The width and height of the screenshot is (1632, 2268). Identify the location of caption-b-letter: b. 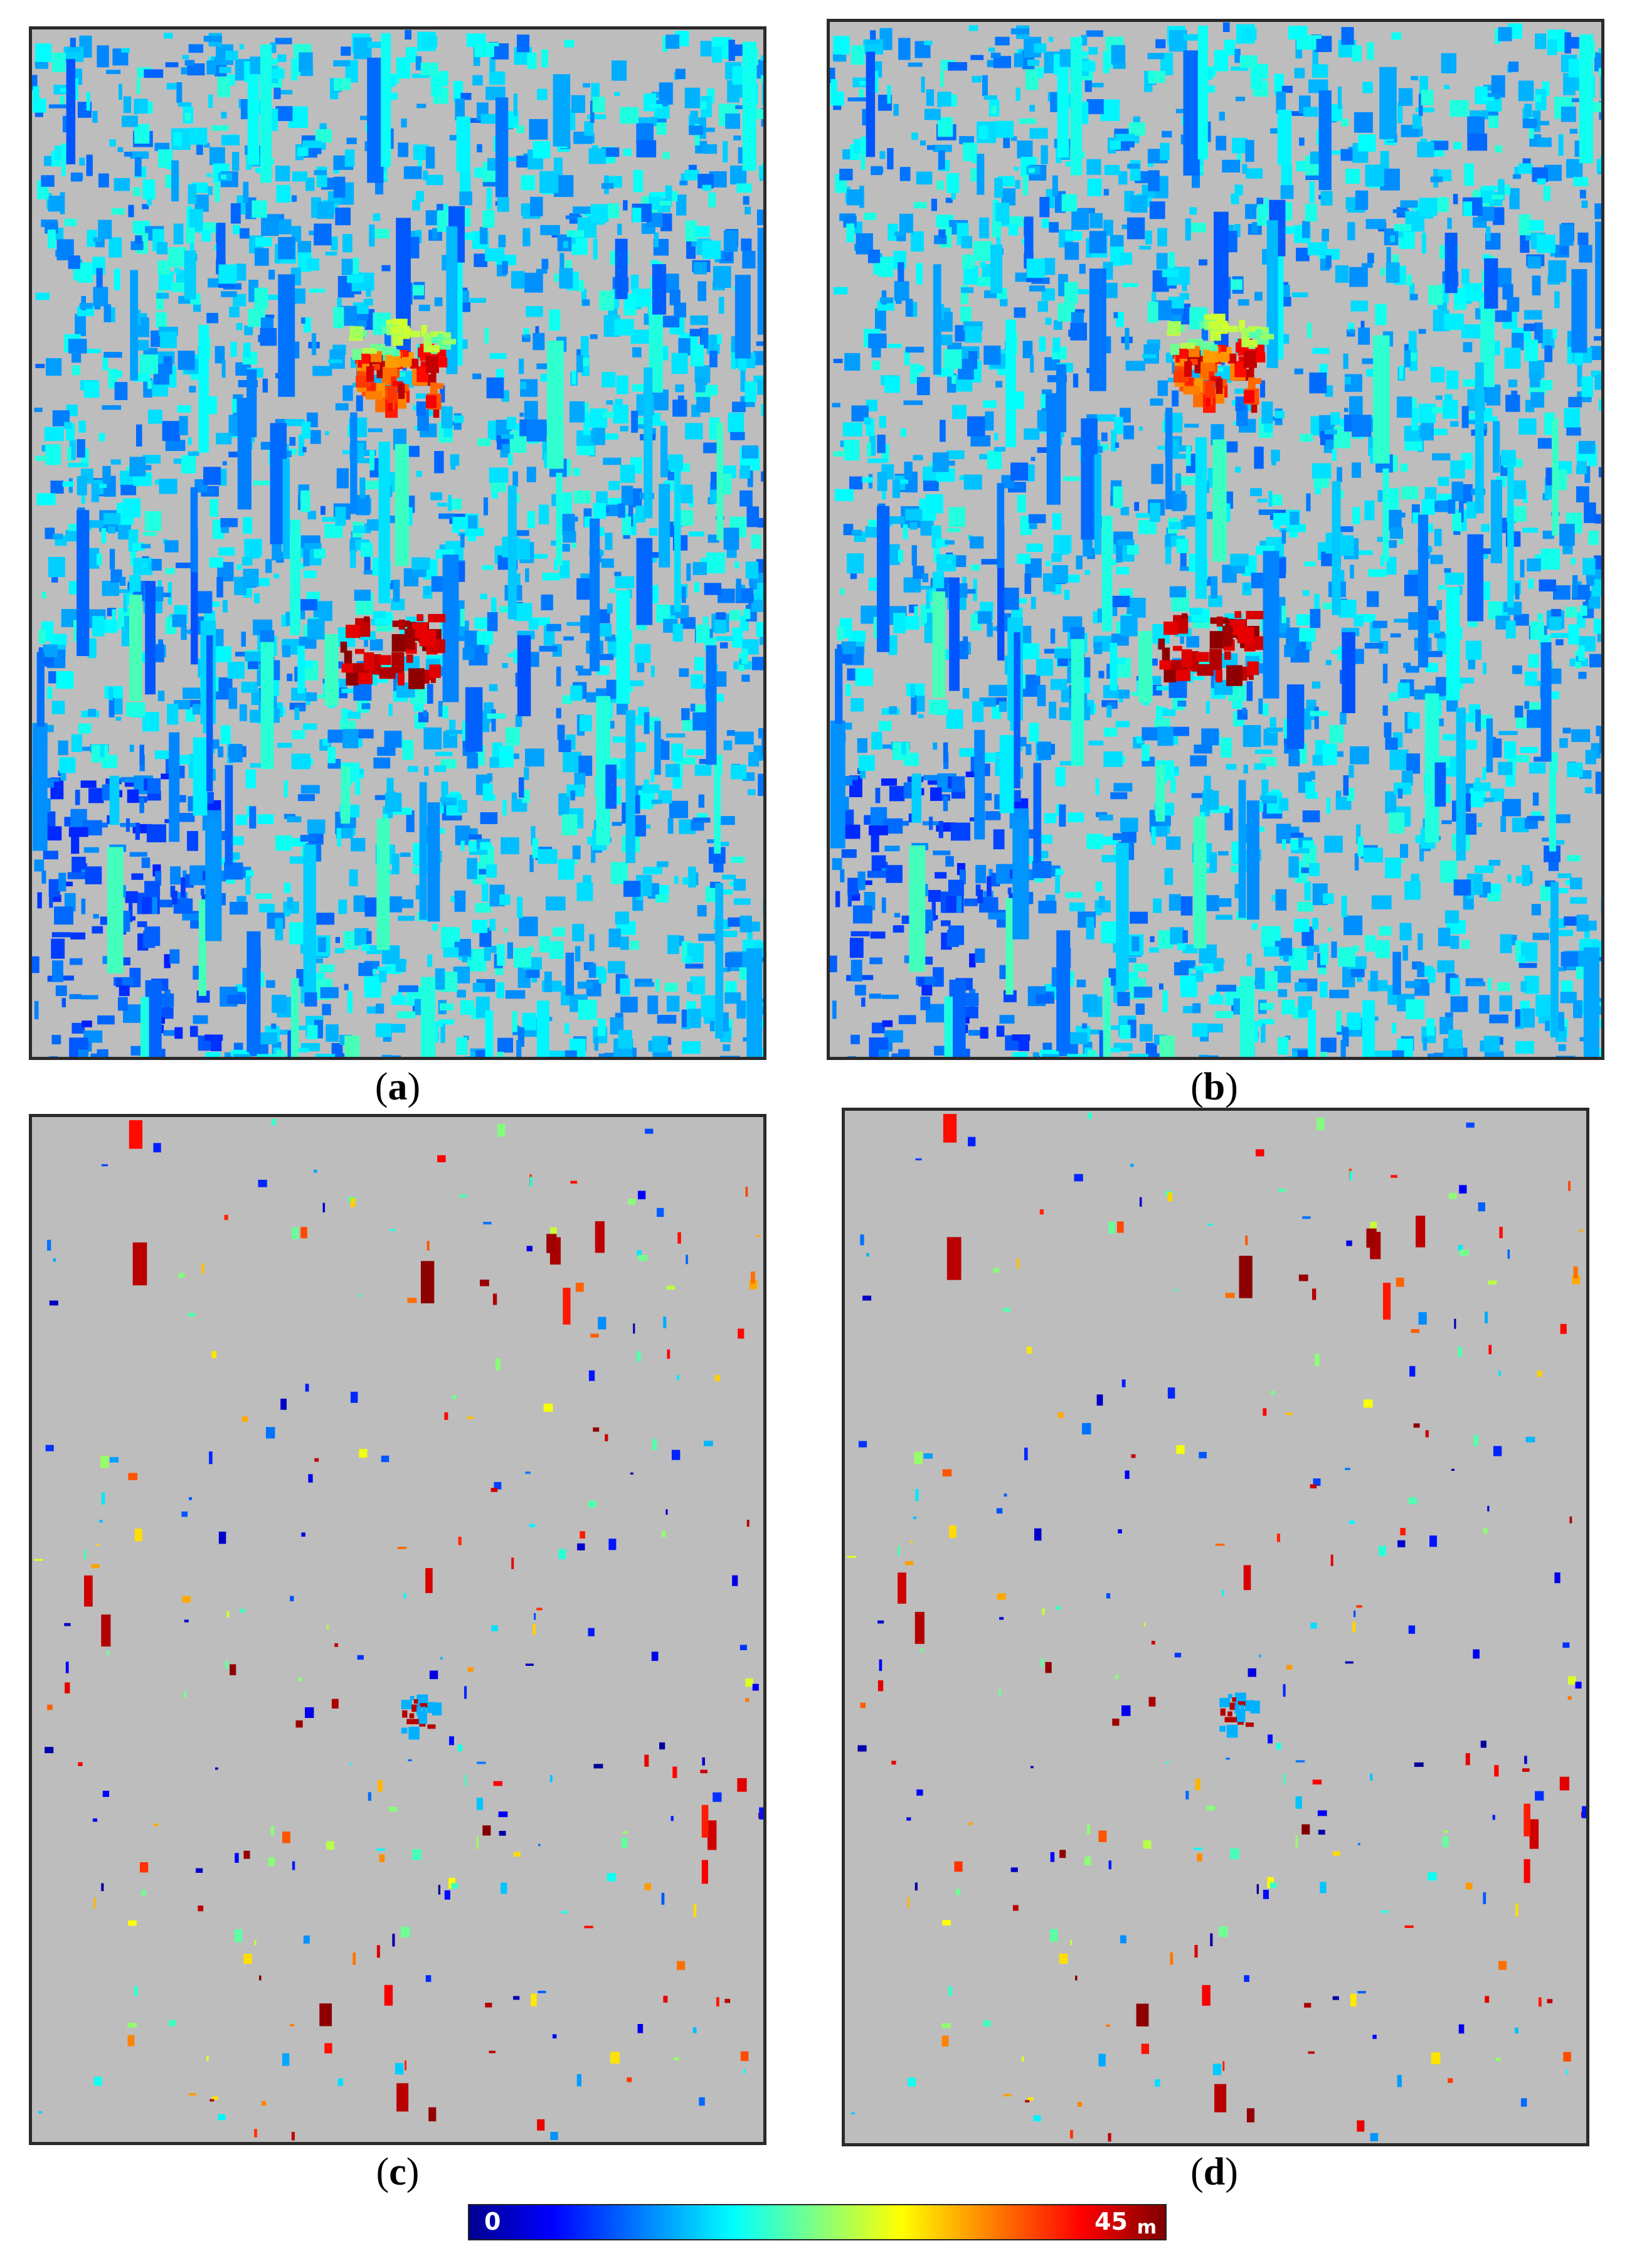
(1215, 1087).